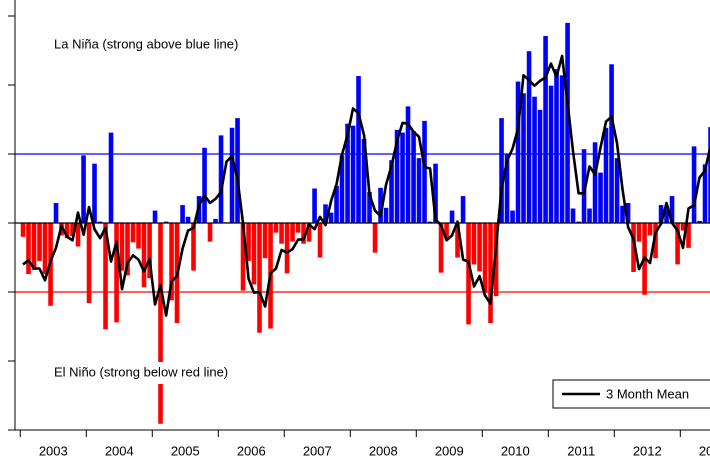 The height and width of the screenshot is (473, 710). What do you see at coordinates (704, 450) in the screenshot?
I see `x-tick-label: 2013` at bounding box center [704, 450].